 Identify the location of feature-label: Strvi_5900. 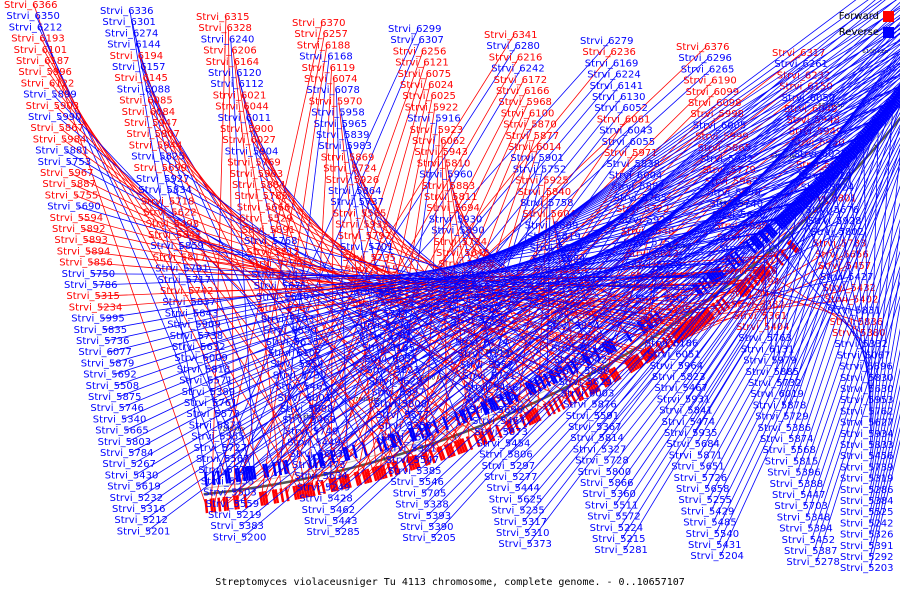
(247, 129).